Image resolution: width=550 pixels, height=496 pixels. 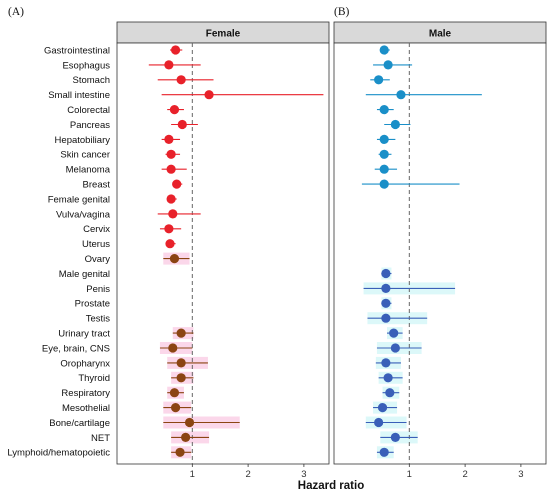 I want to click on category-label: Prostate, so click(x=92, y=304).